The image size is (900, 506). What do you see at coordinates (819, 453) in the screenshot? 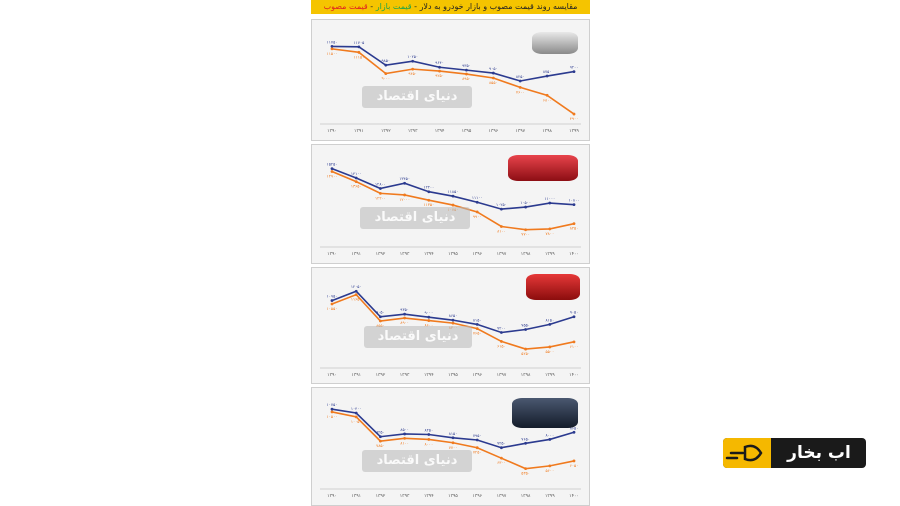
I see `logo-text: اب بخار` at bounding box center [819, 453].